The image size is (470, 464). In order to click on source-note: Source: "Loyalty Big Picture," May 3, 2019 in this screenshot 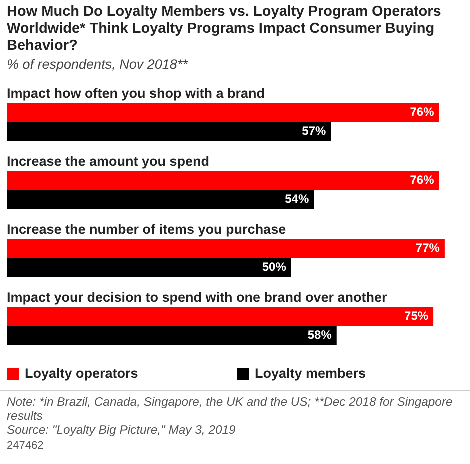, I will do `click(122, 430)`.